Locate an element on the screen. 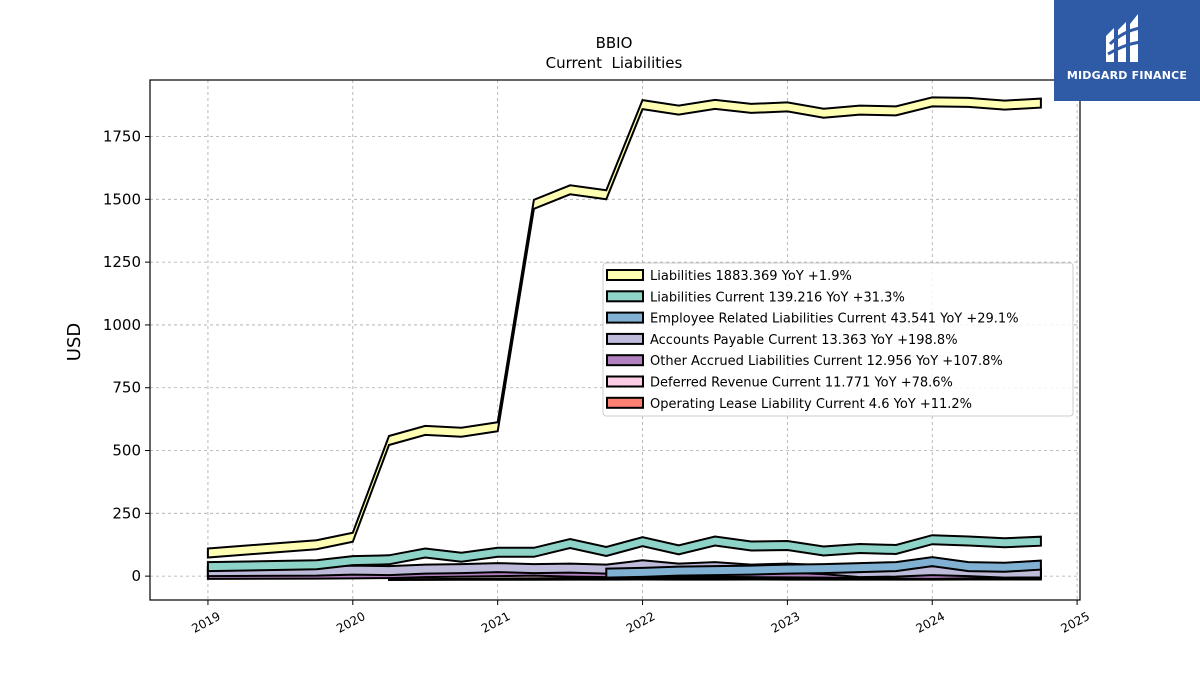 This screenshot has height=675, width=1200. y-tick-label: 250 is located at coordinates (126, 513).